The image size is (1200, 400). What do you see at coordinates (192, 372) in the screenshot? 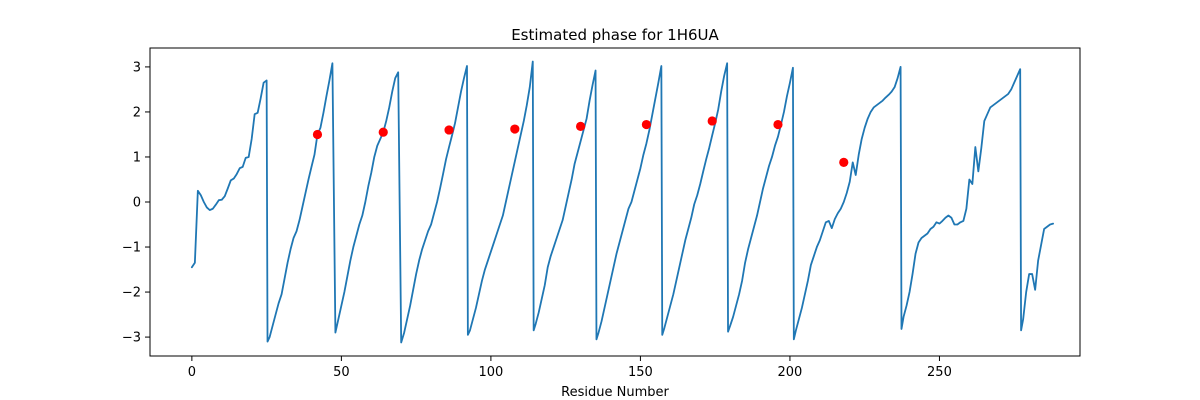
I see `x-tick-label: 0` at bounding box center [192, 372].